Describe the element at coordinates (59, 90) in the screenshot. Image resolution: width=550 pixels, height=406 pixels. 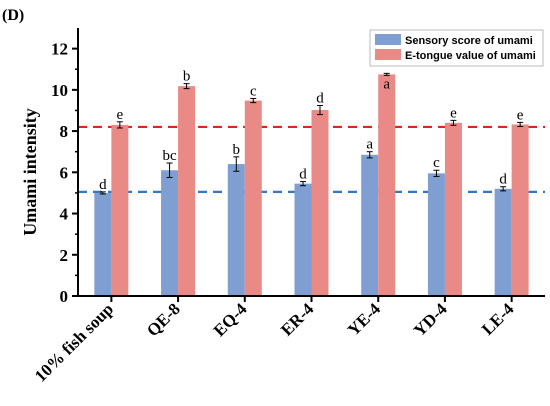
I see `y-tick-label-5: 10` at that location.